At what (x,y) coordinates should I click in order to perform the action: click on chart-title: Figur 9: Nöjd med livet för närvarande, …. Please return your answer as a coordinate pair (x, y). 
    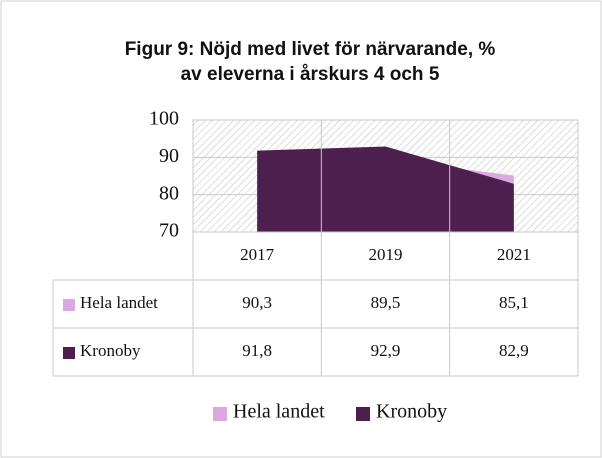
    Looking at the image, I should click on (310, 49).